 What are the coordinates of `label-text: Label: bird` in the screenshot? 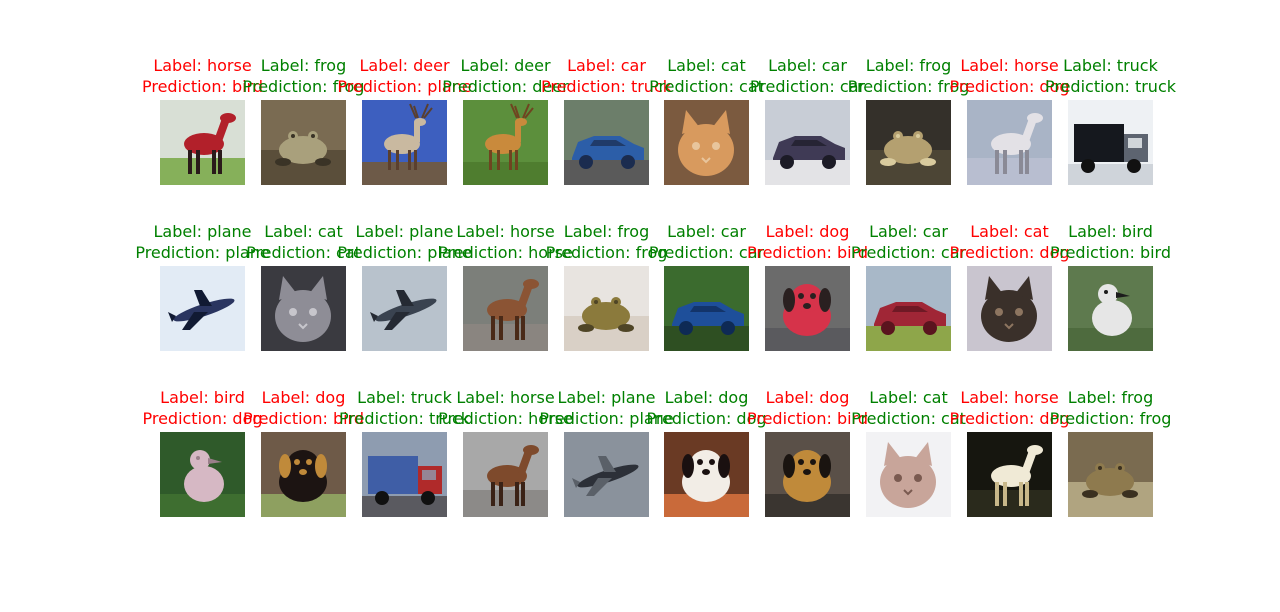 It's located at (1110, 231).